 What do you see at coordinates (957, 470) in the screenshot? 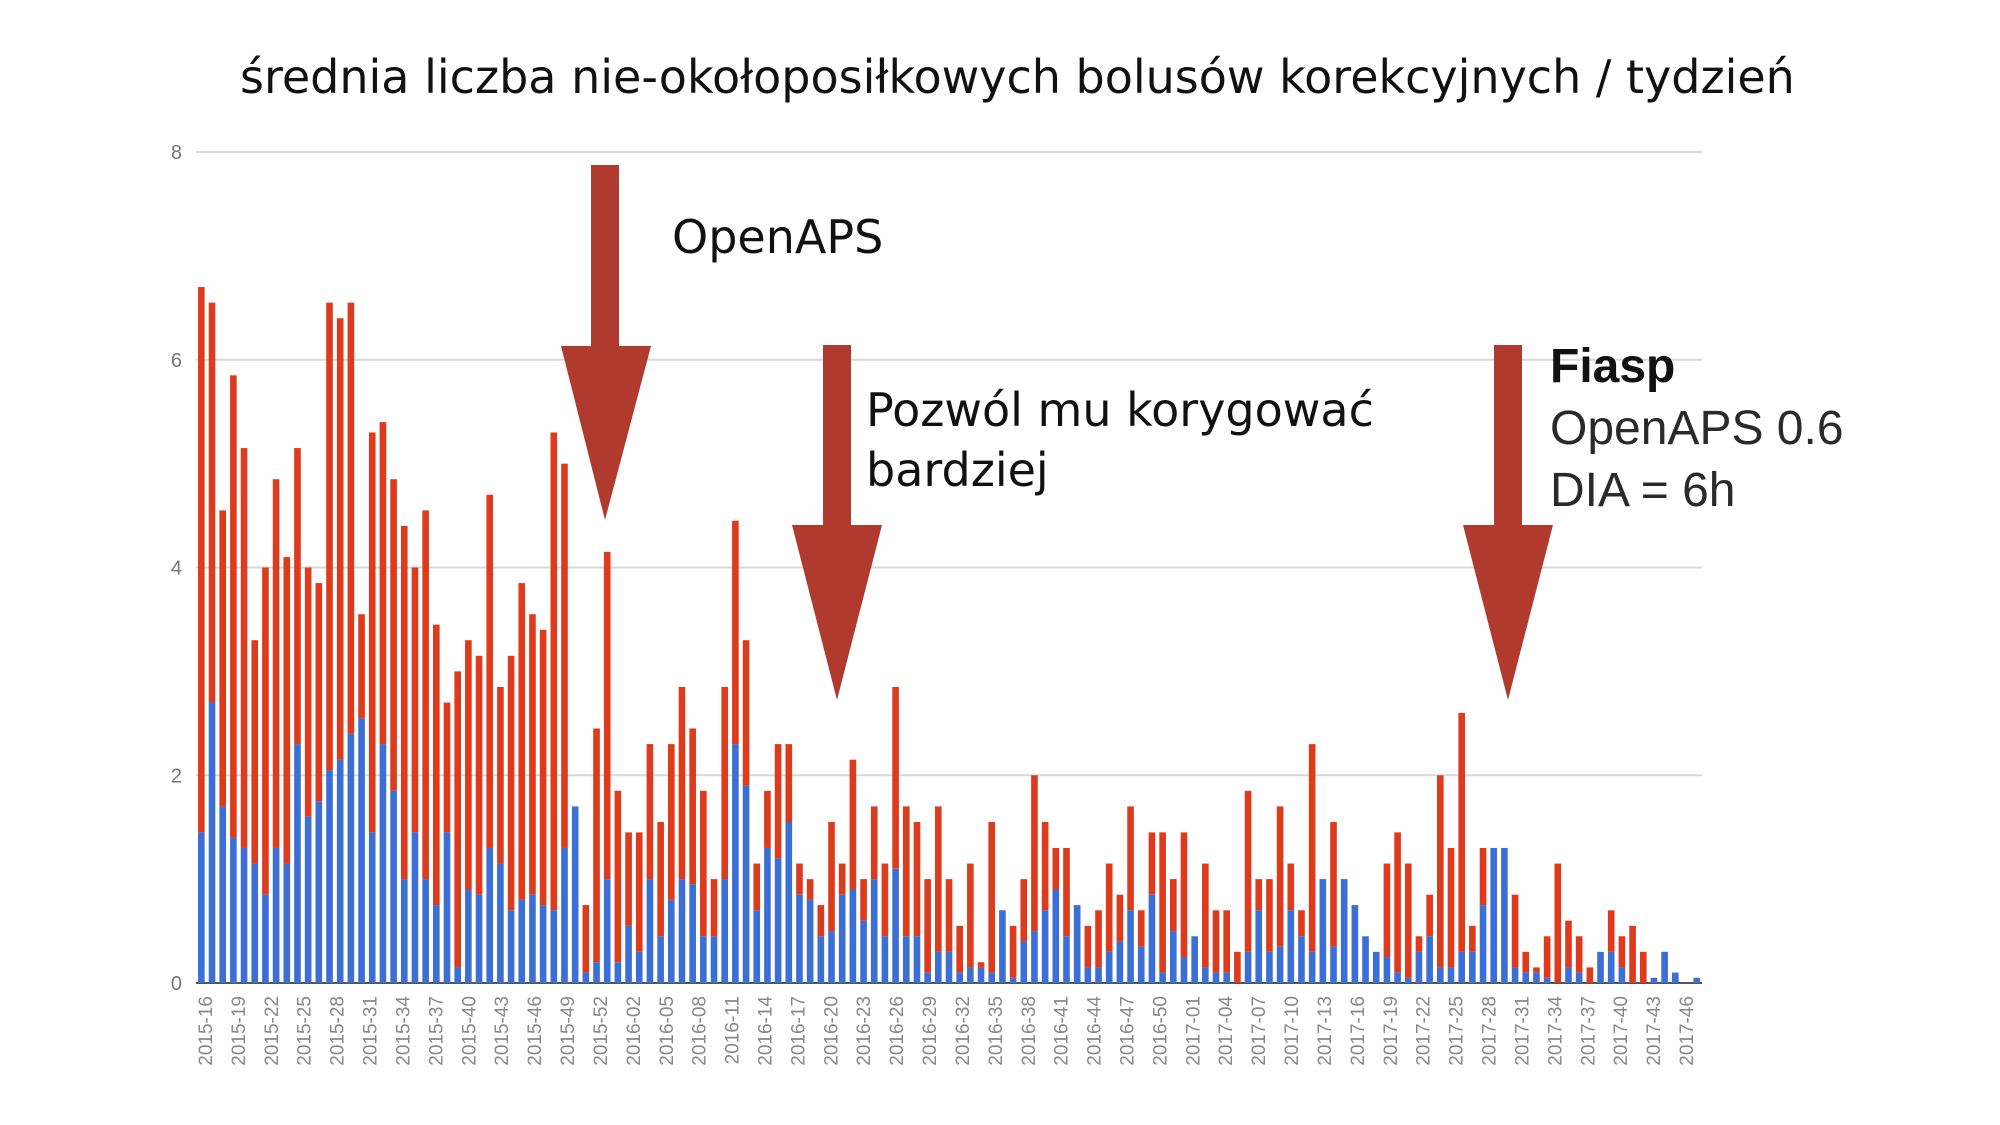
I see `annotation-pozwol-line2: bardziej` at bounding box center [957, 470].